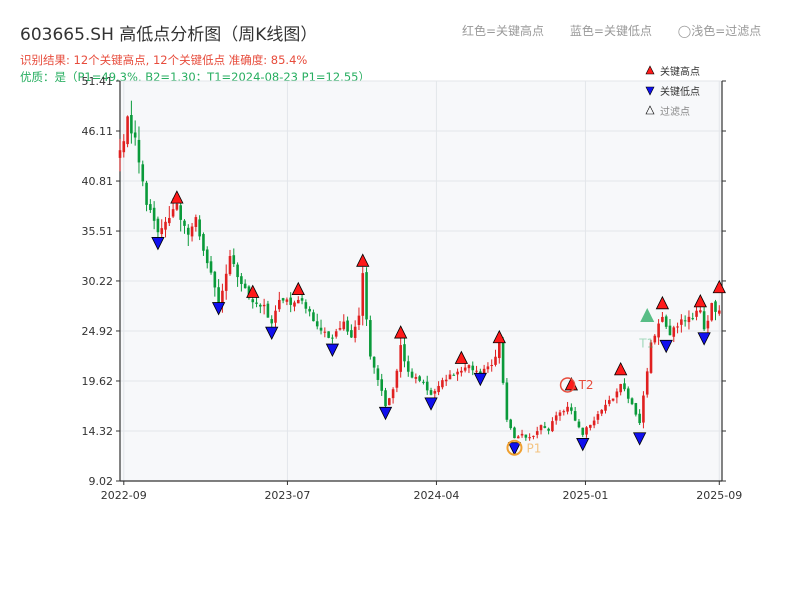 The height and width of the screenshot is (600, 800). Describe the element at coordinates (611, 30) in the screenshot. I see `top-legend: 红色=关键高点 蓝色=关键低点 ◯浅色=过滤点` at that location.